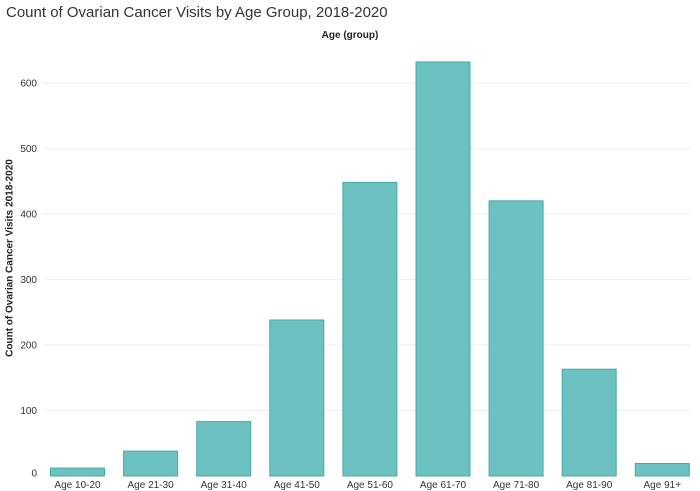 Image resolution: width=700 pixels, height=491 pixels. Describe the element at coordinates (28, 280) in the screenshot. I see `y-tick-label: 300` at that location.